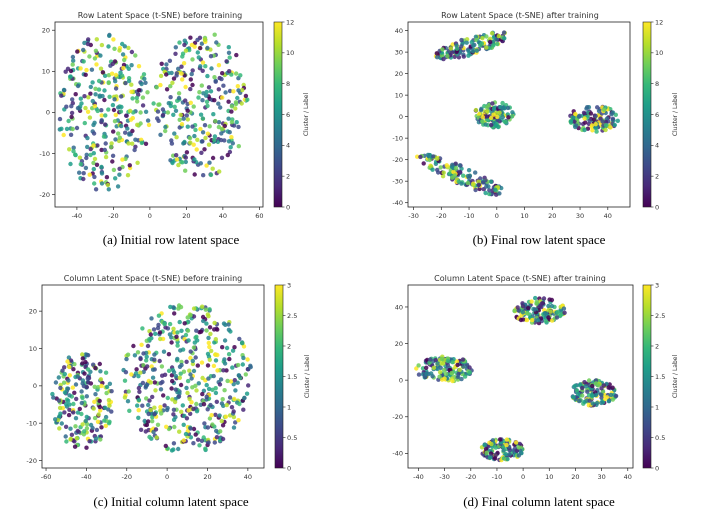 The height and width of the screenshot is (524, 711). I want to click on colorbar-gradient, so click(279, 376).